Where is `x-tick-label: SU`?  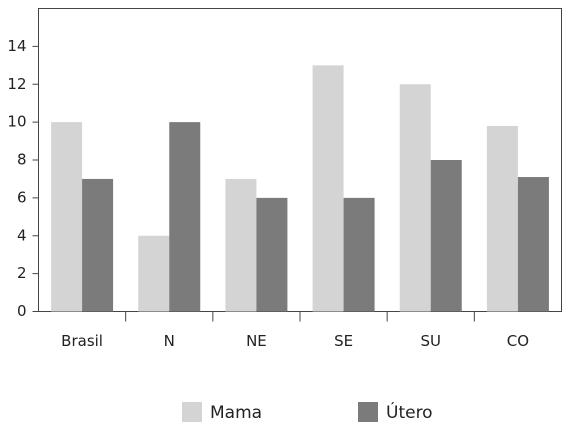 x-tick-label: SU is located at coordinates (430, 341).